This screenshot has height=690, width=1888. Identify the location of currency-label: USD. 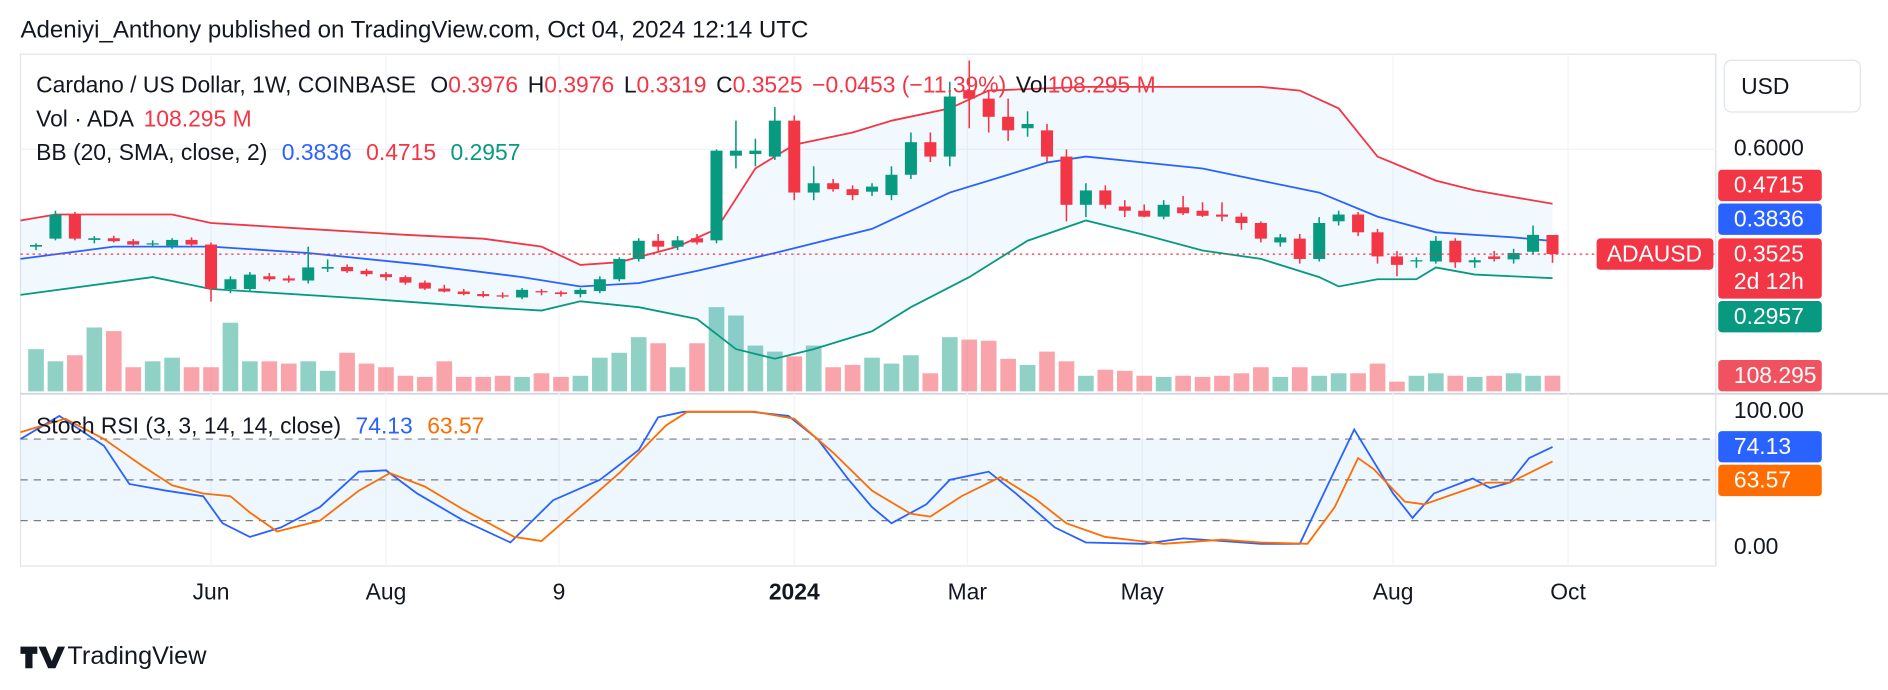
(1765, 86).